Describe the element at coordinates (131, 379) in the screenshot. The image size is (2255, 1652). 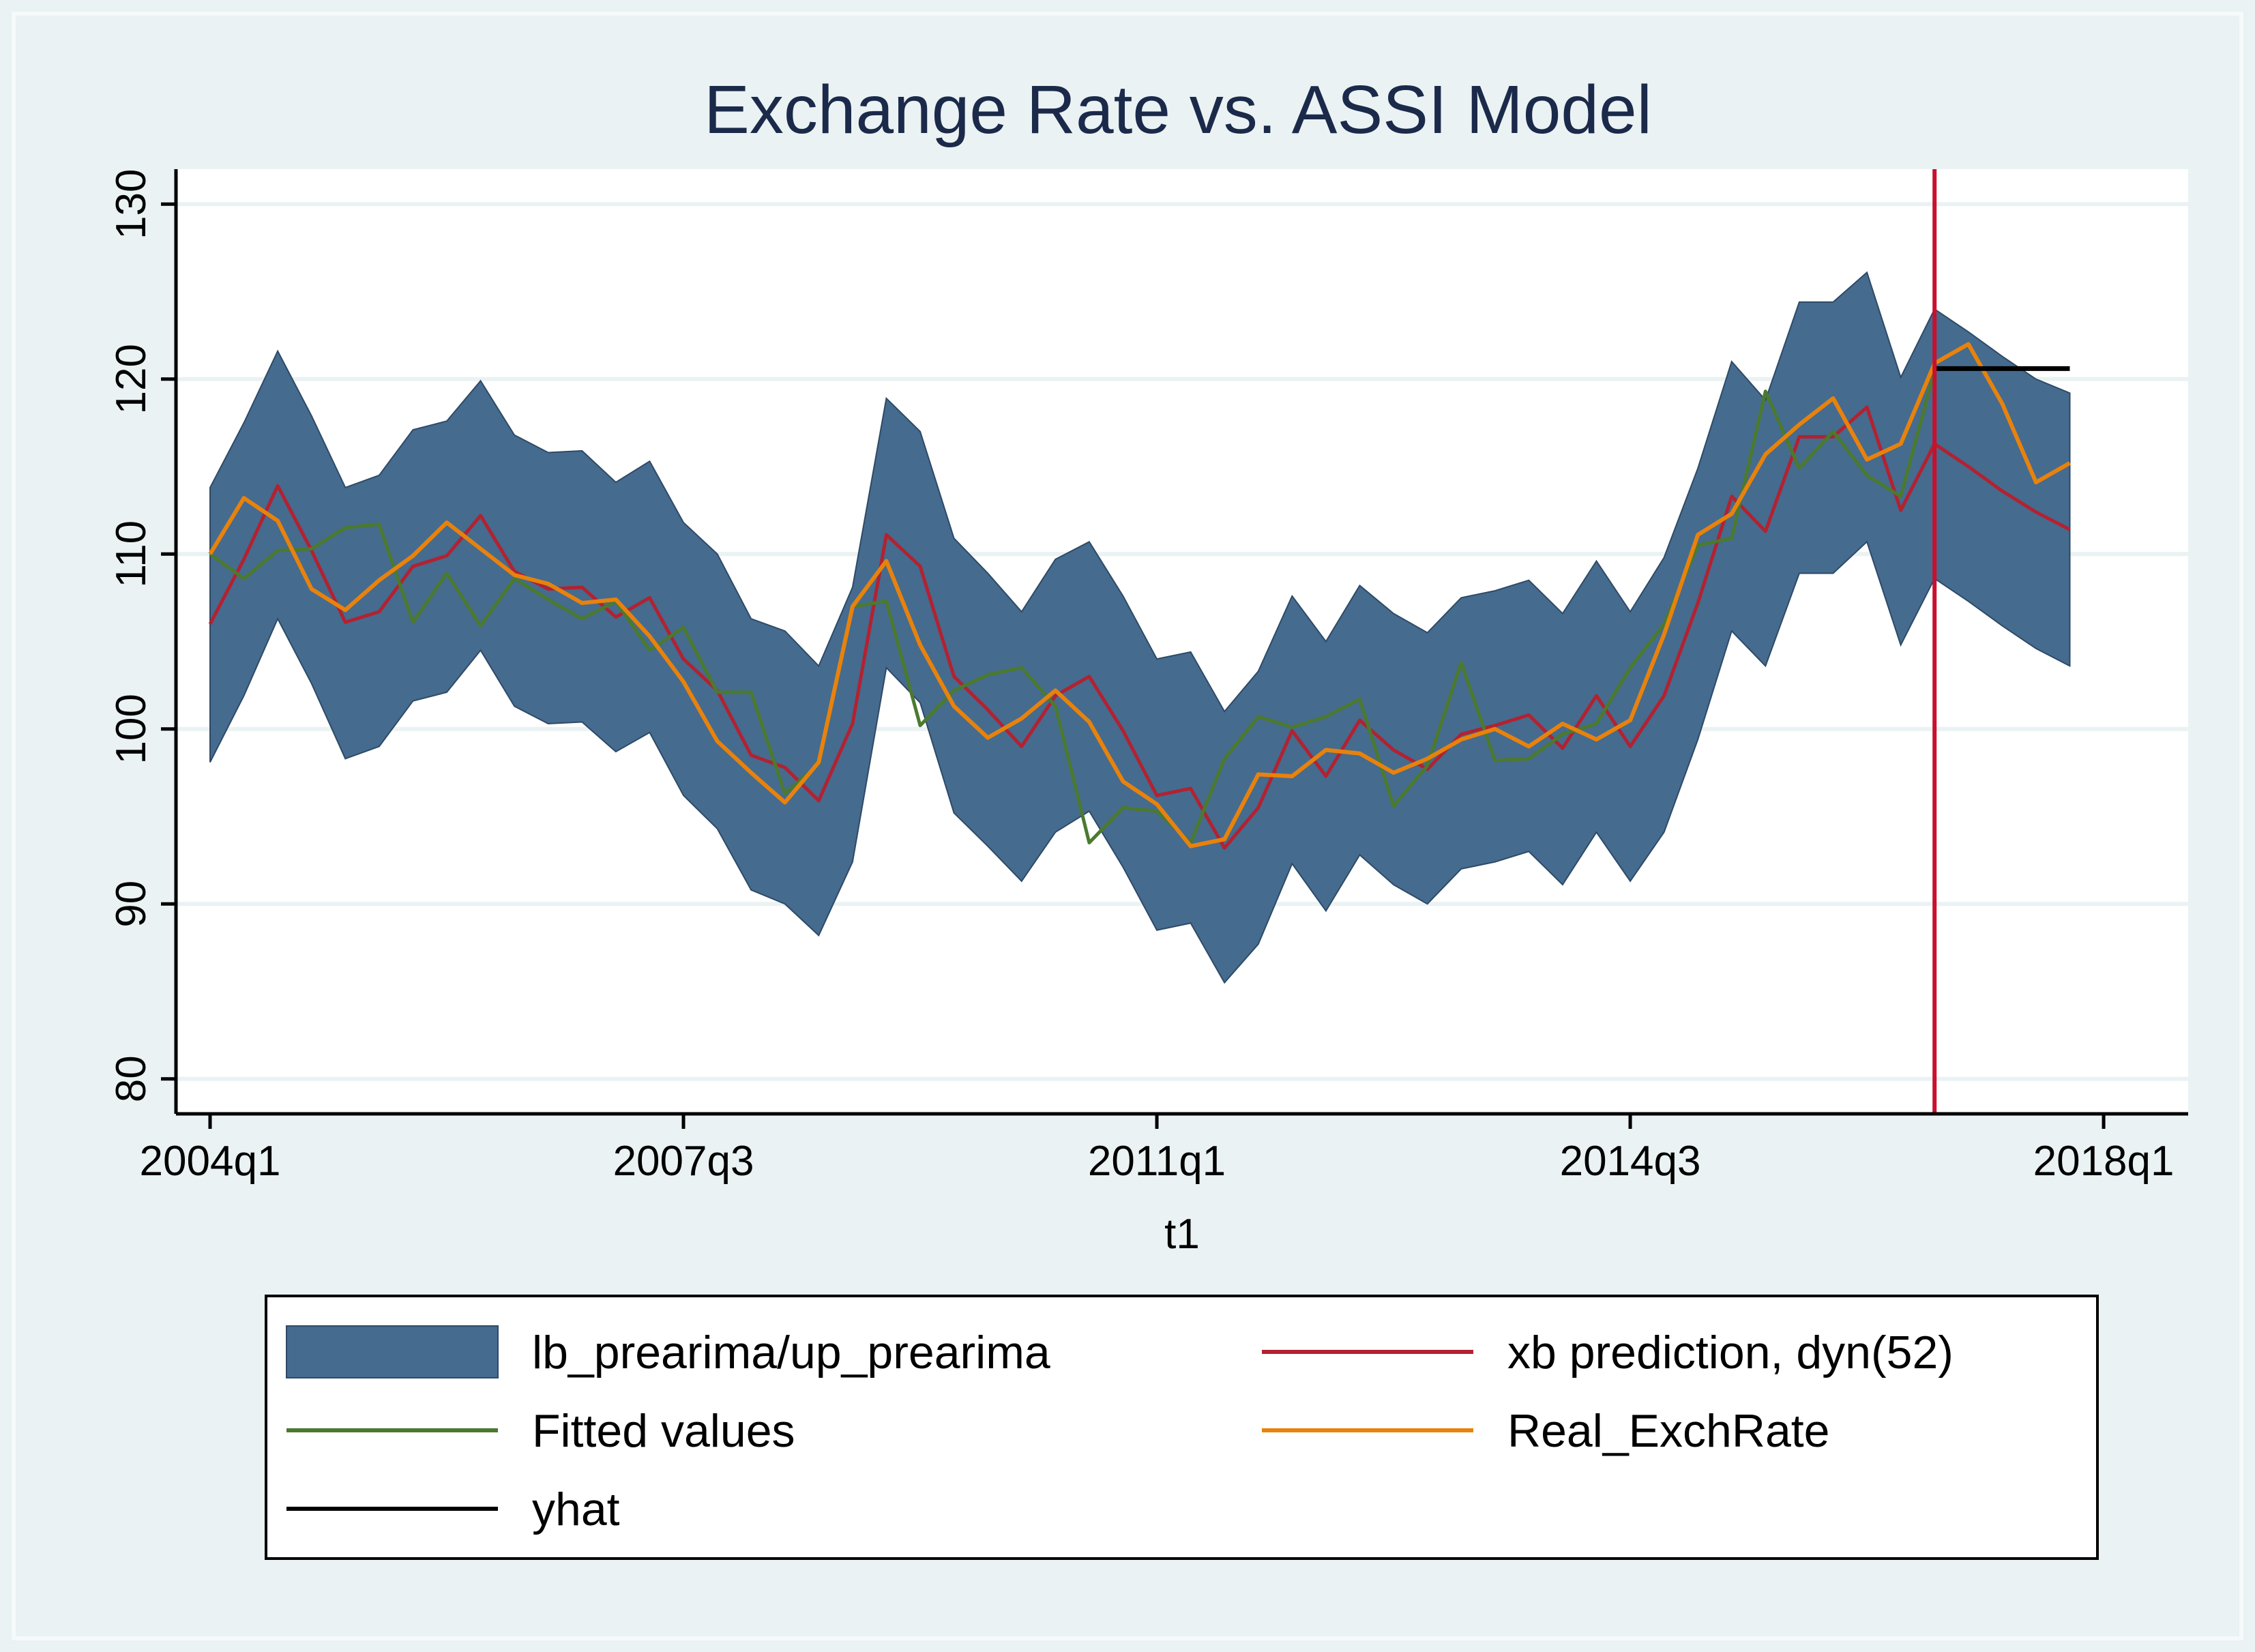
I see `y-tick-label: 120` at that location.